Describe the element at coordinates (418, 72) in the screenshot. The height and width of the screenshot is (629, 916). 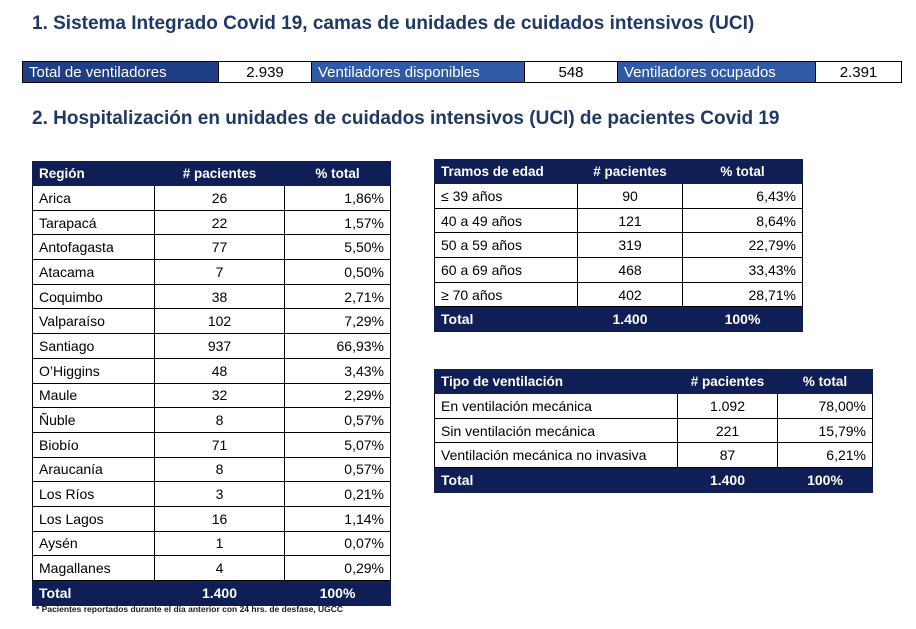
I see `ventiladores-disponibles-label: Ventiladores disponibles` at that location.